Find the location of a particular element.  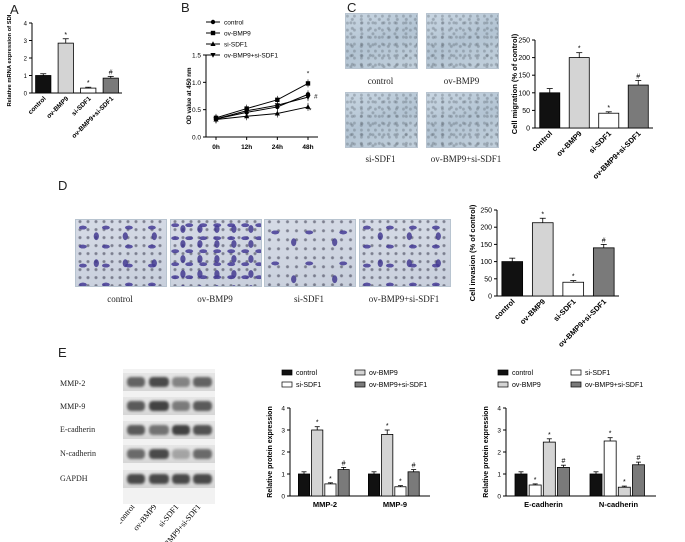

y-tick-label: 2 is located at coordinates (283, 453).